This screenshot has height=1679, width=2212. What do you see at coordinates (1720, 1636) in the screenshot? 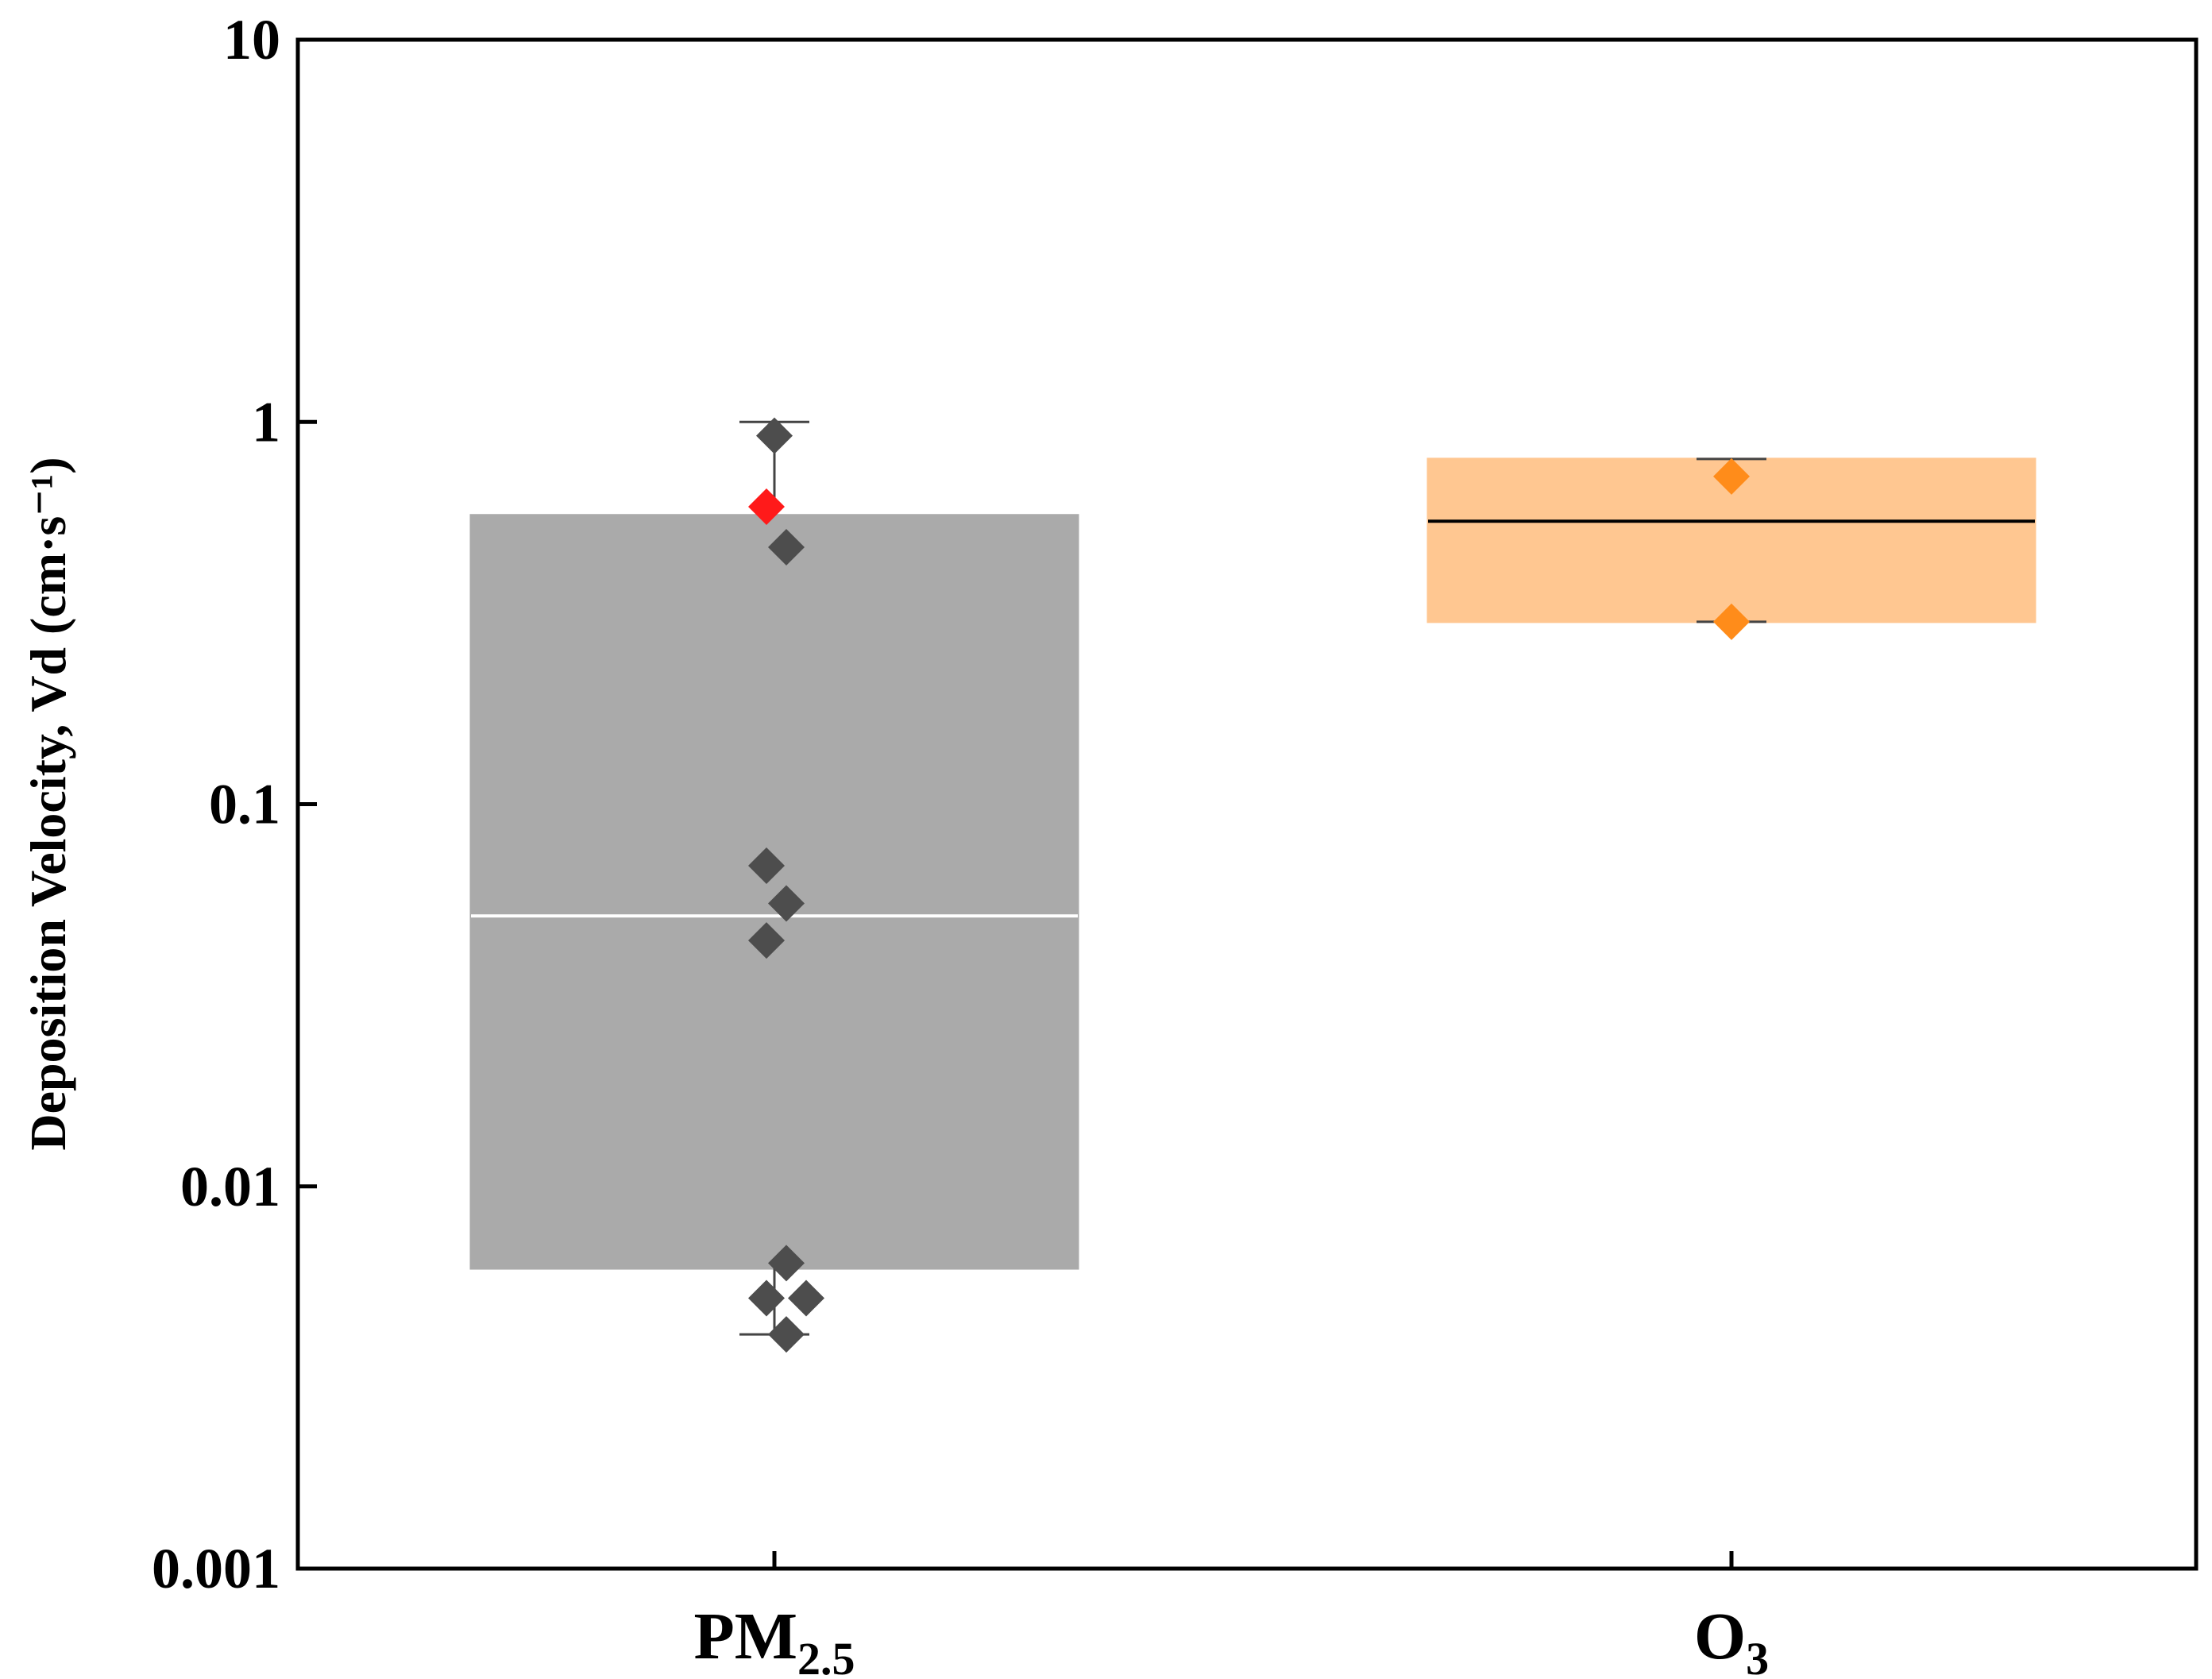
I see `category-main: O` at bounding box center [1720, 1636].